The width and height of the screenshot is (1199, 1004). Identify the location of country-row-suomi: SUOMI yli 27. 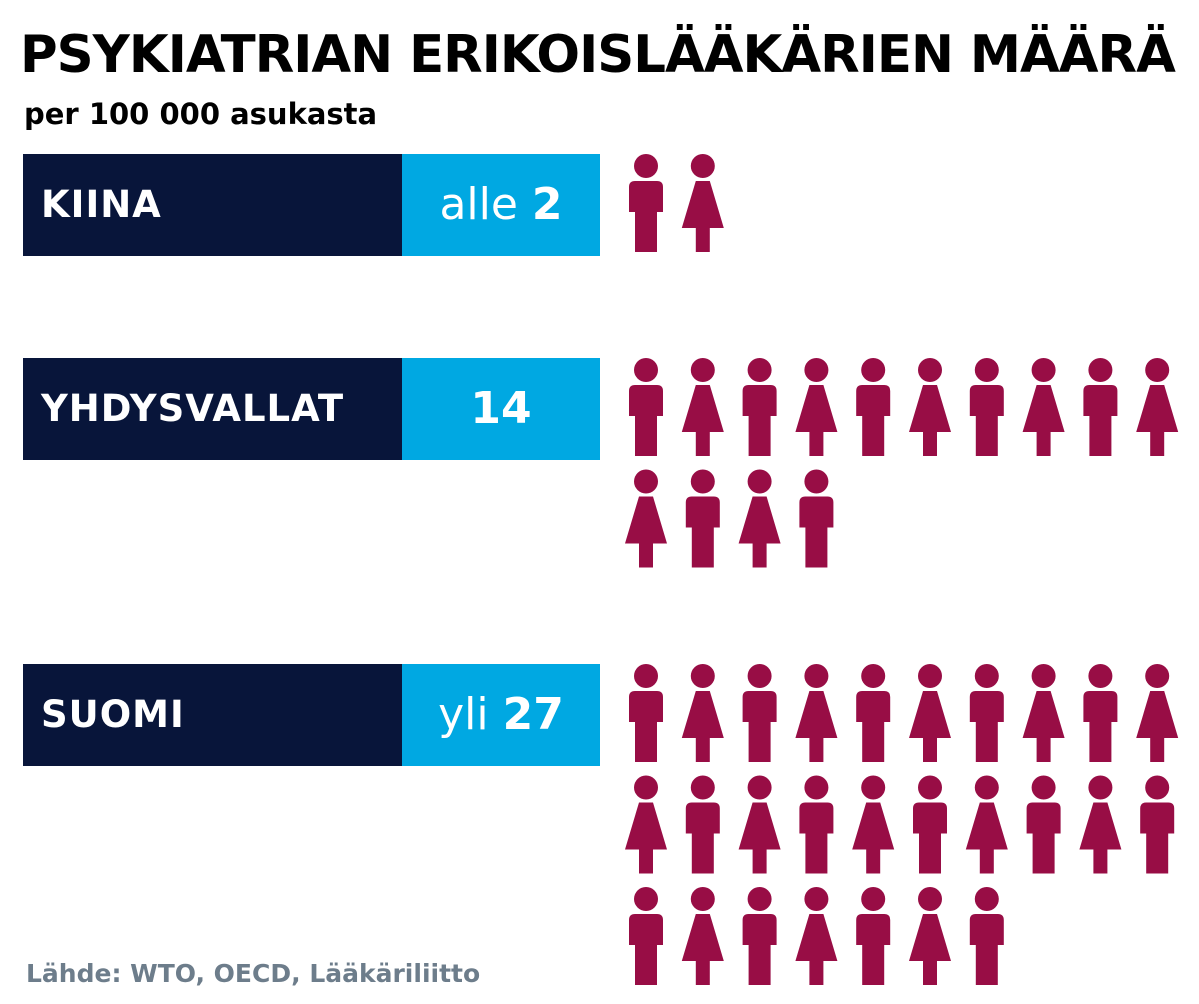
(311, 715).